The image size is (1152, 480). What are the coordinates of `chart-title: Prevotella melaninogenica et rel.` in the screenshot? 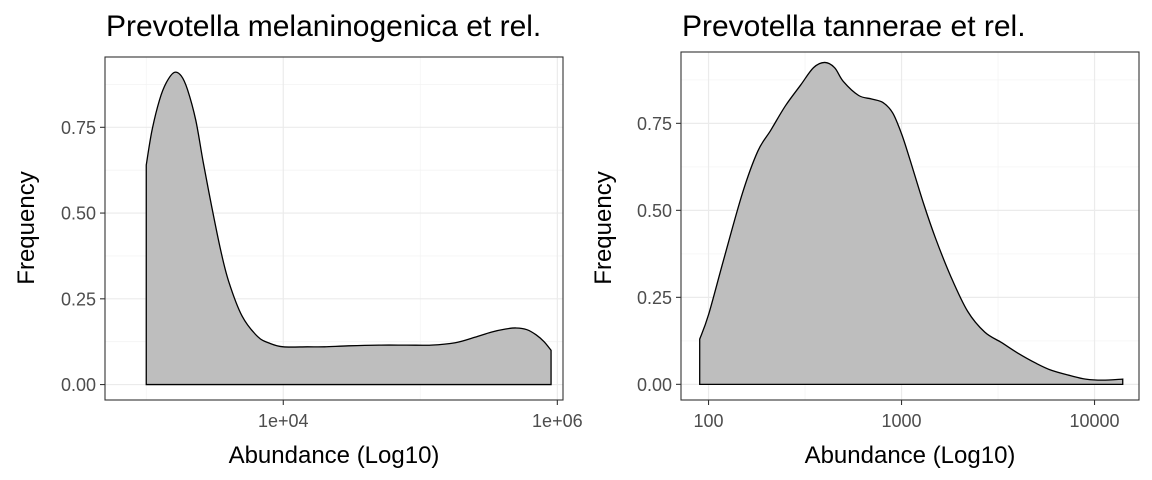 It's located at (323, 26).